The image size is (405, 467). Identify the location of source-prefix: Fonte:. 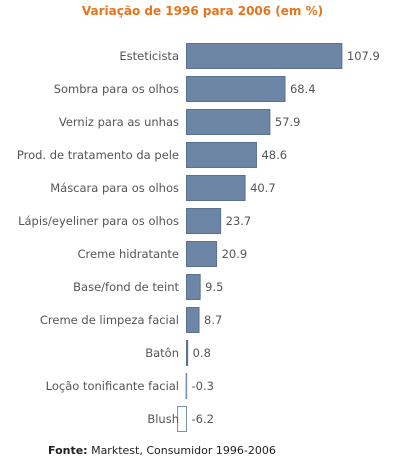
(68, 450).